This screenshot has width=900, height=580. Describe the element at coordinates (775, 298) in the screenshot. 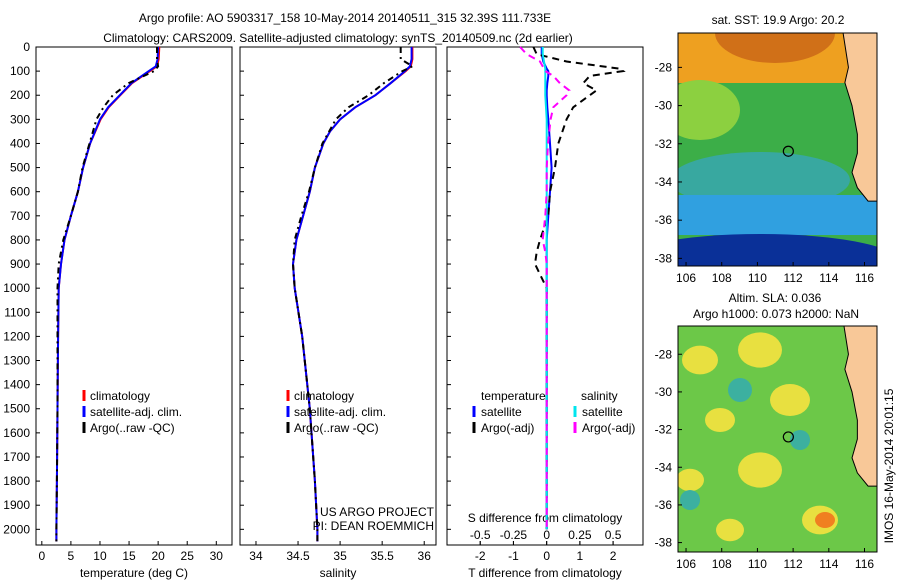

I see `map-title-line-1: Altim. SLA: 0.036` at that location.